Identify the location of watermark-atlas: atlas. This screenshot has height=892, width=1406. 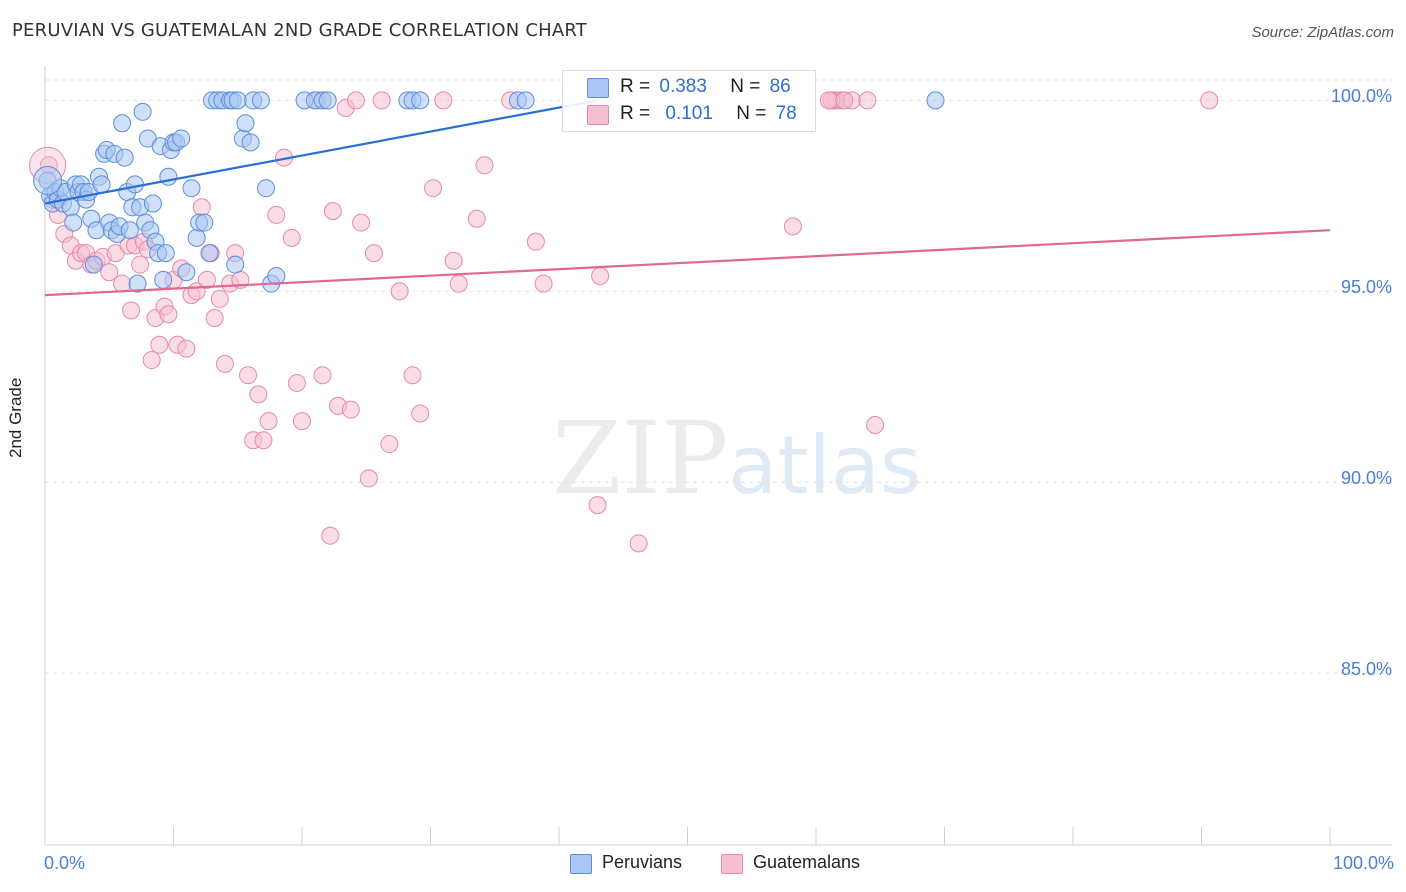
(825, 465).